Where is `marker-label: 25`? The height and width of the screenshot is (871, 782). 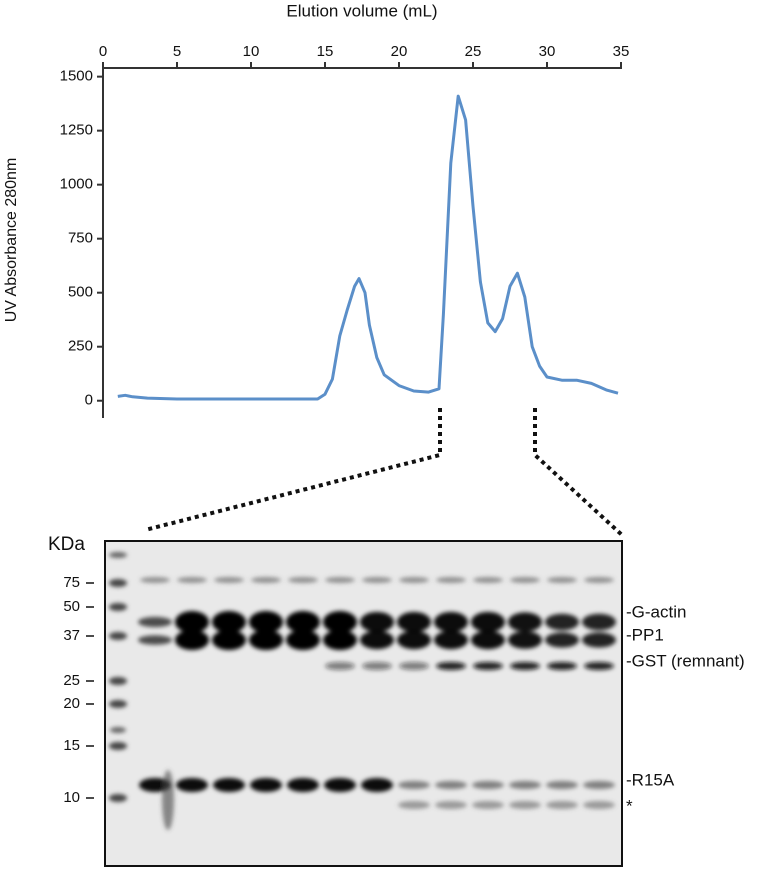 marker-label: 25 is located at coordinates (71, 680).